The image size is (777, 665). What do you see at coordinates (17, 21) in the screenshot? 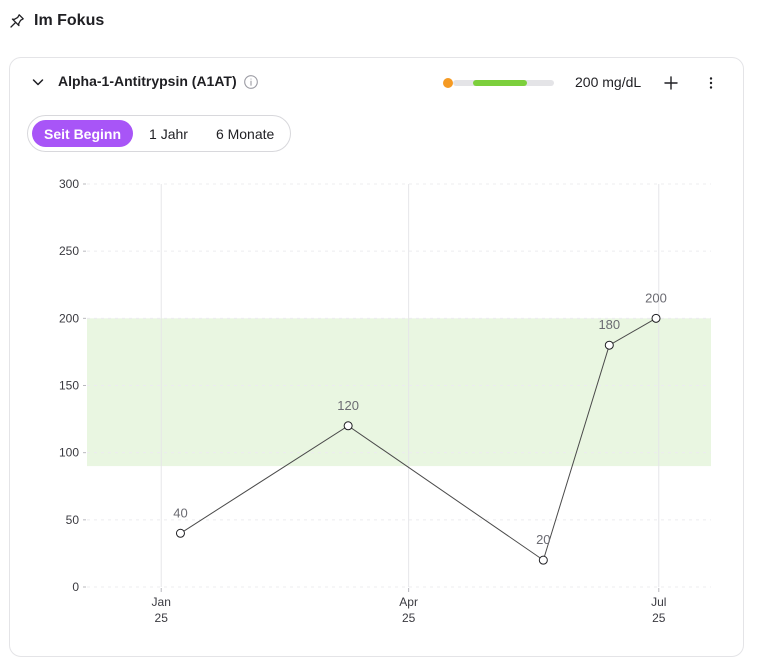
I see `pin-icon` at bounding box center [17, 21].